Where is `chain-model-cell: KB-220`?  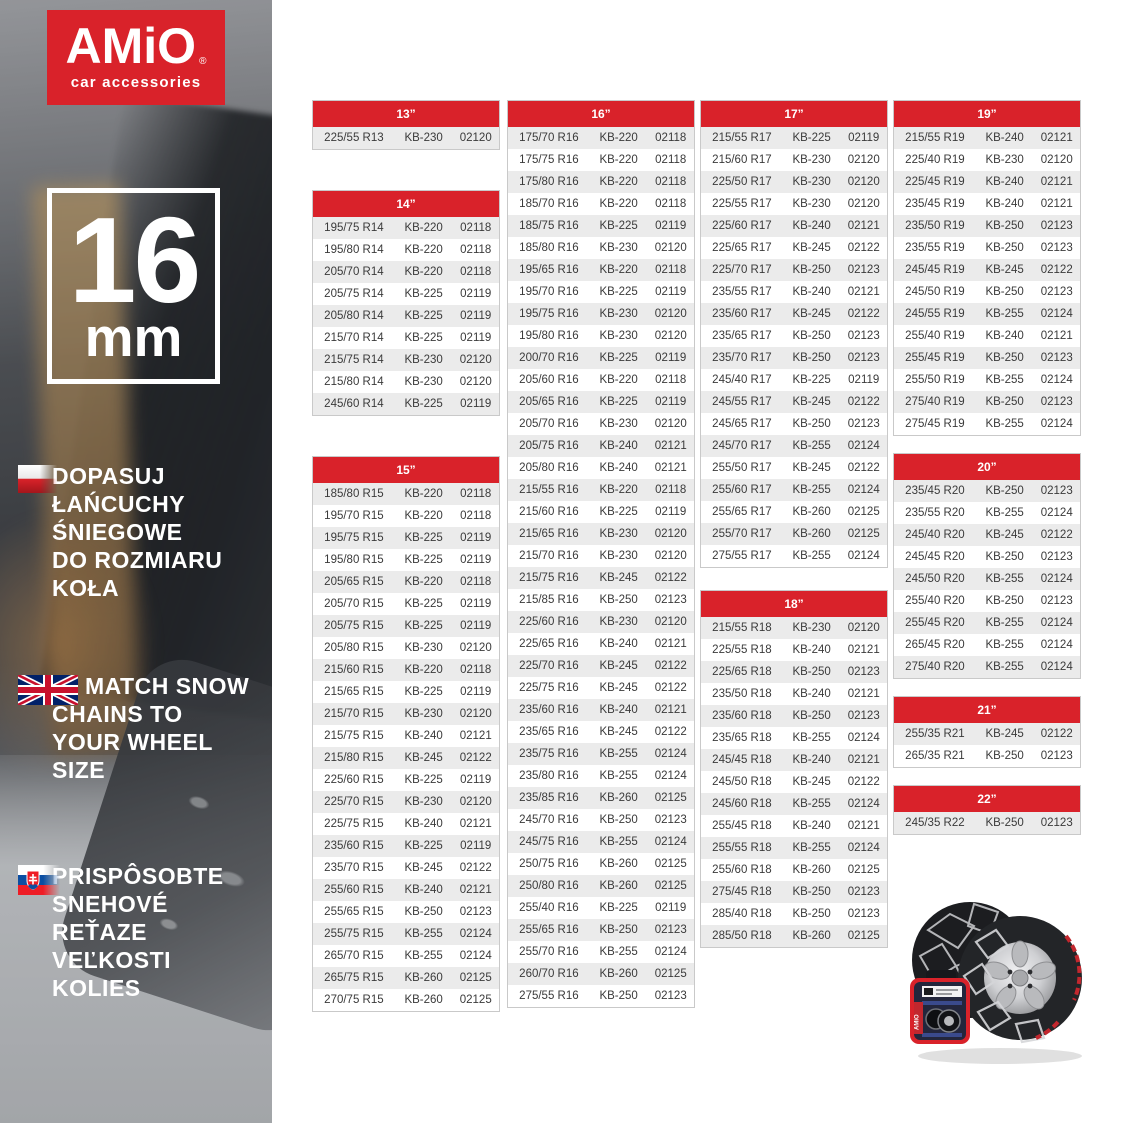 chain-model-cell: KB-220 is located at coordinates (423, 228).